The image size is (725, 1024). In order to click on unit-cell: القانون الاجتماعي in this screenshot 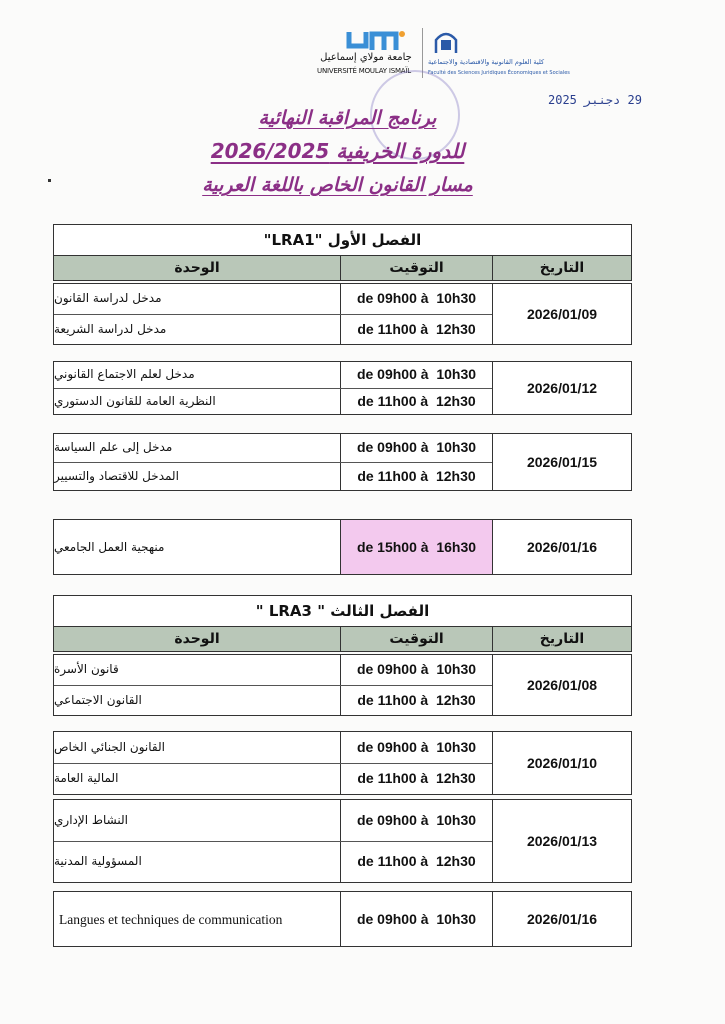, I will do `click(197, 700)`.